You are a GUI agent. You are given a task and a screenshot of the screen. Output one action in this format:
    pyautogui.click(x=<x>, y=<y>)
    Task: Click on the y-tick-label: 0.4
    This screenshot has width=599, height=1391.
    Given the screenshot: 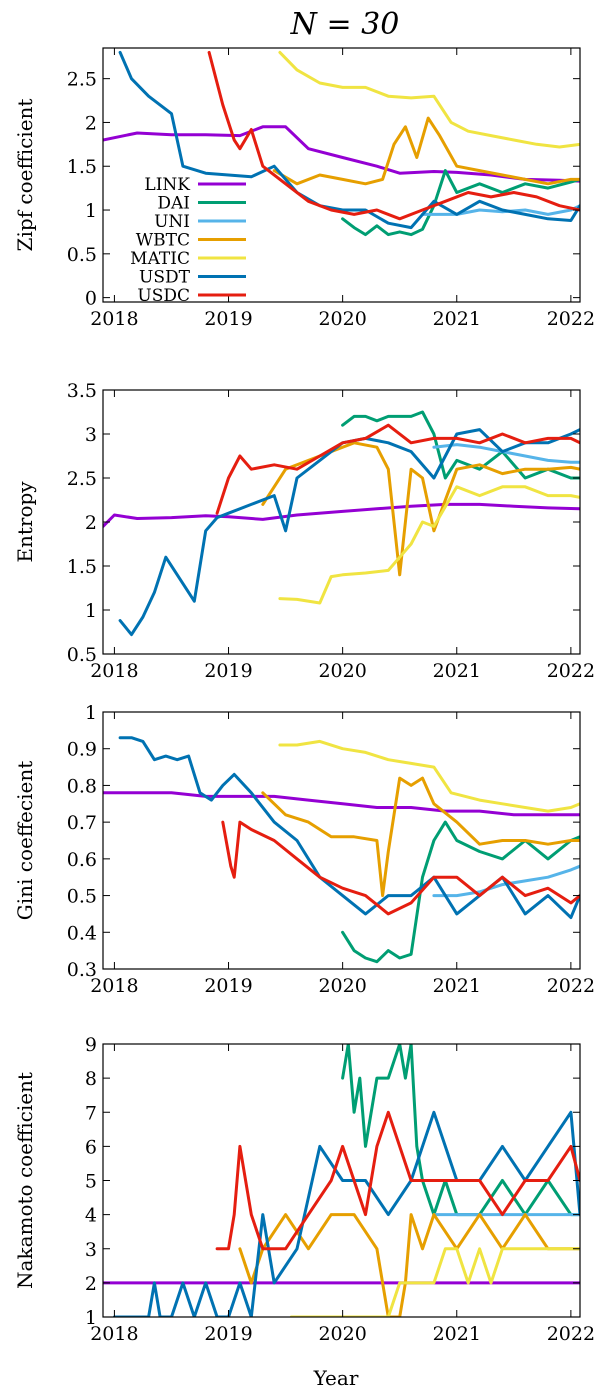 What is the action you would take?
    pyautogui.click(x=82, y=933)
    